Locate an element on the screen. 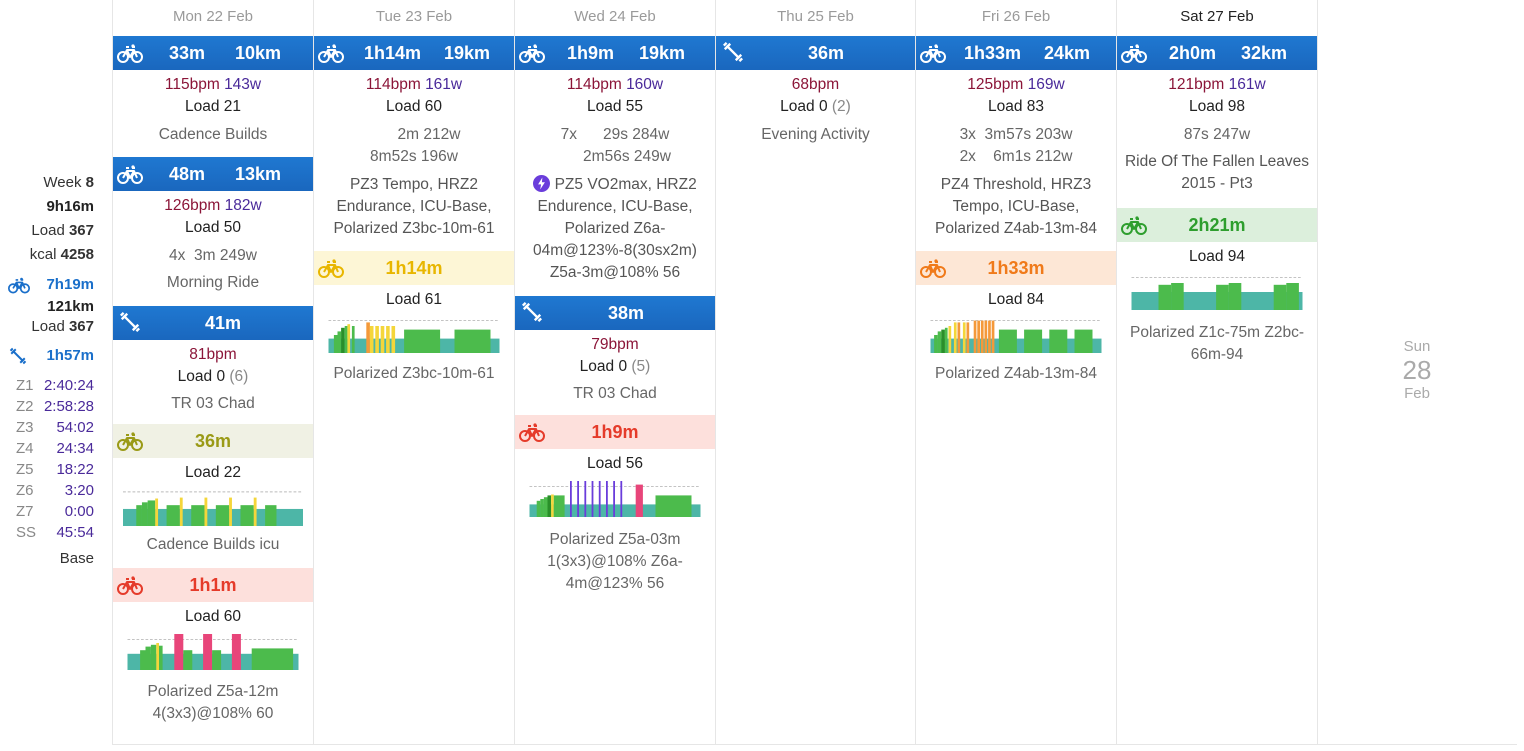 The height and width of the screenshot is (751, 1524). avg-heart-rate: 121bpm is located at coordinates (1196, 84).